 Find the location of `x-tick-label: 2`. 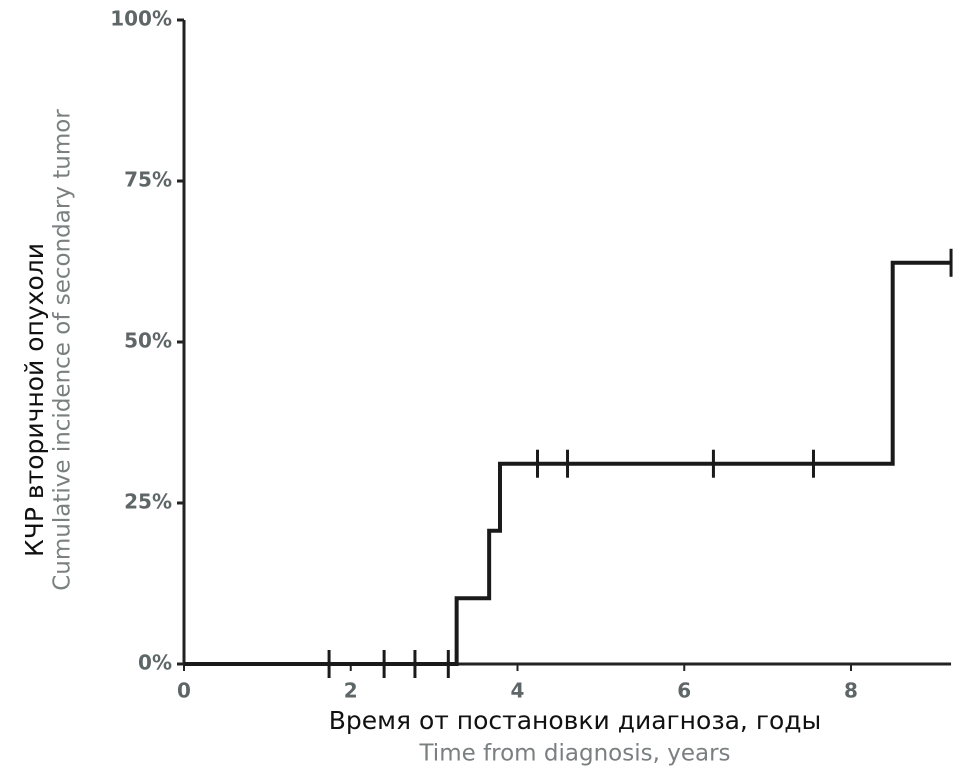

x-tick-label: 2 is located at coordinates (351, 691).